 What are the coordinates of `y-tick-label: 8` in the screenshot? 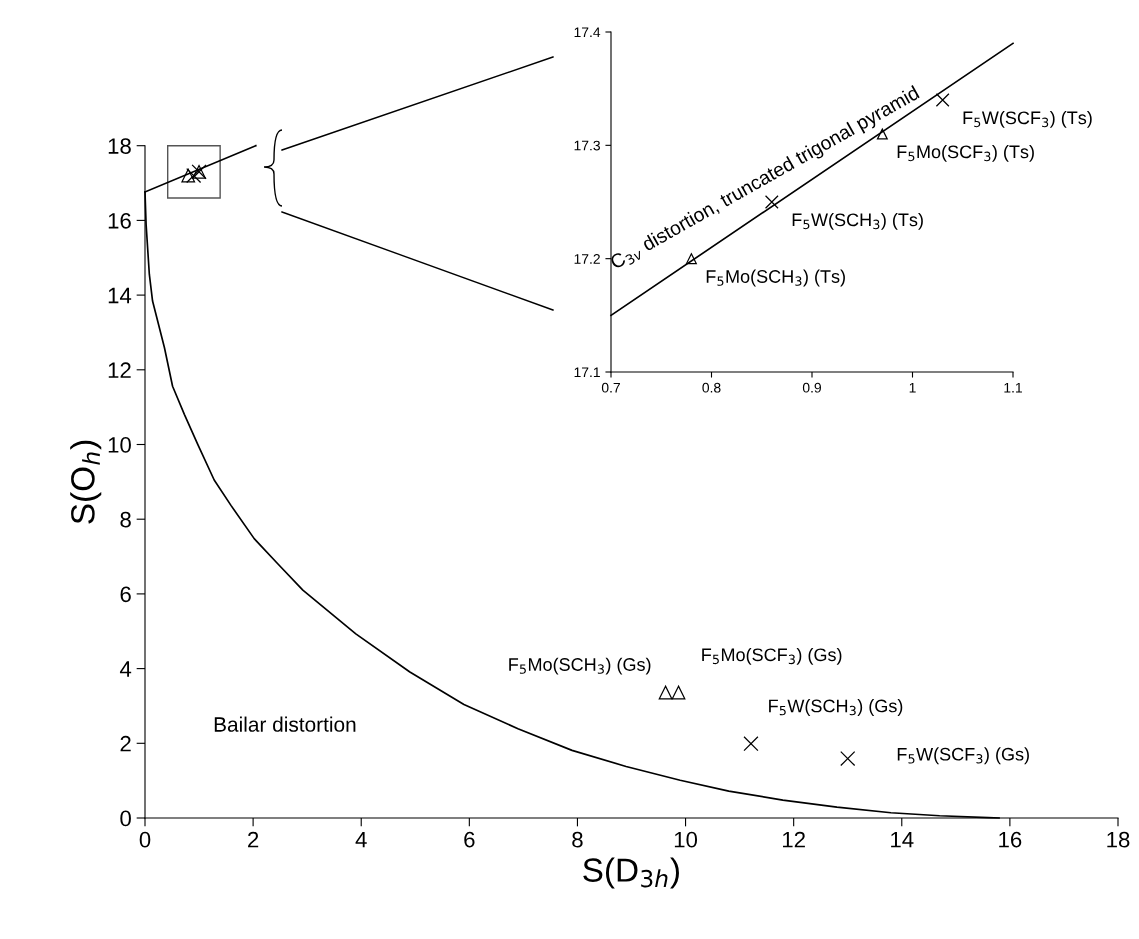 It's located at (125, 519).